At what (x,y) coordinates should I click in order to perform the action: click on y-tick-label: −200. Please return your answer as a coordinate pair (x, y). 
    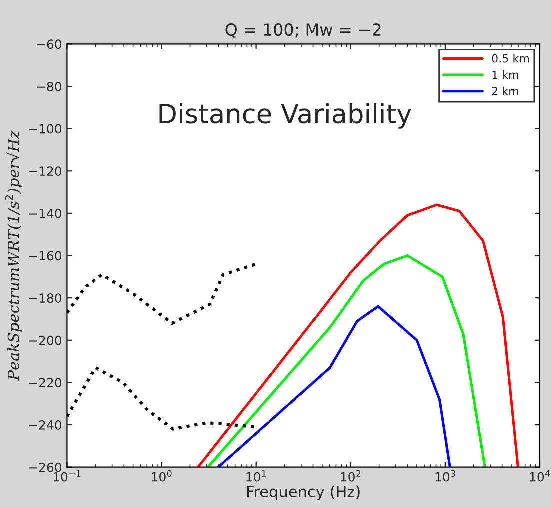
    Looking at the image, I should click on (45, 341).